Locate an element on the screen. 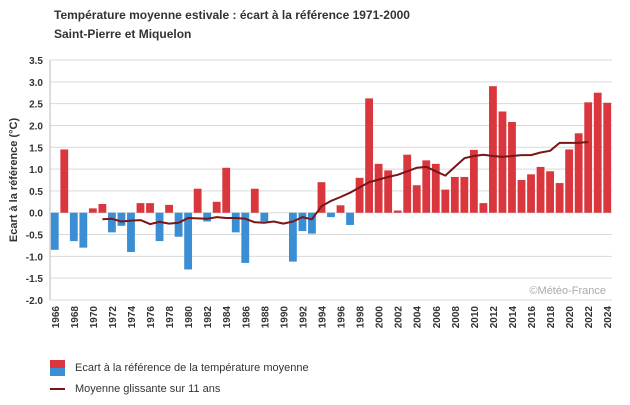 The width and height of the screenshot is (630, 405). x-tick-label: 1992 is located at coordinates (303, 317).